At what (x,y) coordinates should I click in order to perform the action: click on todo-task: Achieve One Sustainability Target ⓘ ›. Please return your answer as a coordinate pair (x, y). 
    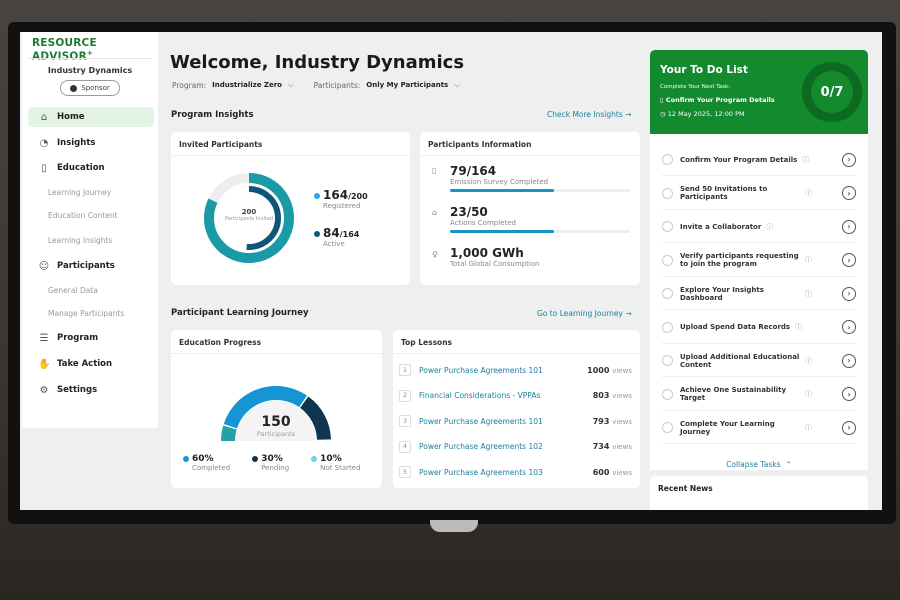
    Looking at the image, I should click on (759, 395).